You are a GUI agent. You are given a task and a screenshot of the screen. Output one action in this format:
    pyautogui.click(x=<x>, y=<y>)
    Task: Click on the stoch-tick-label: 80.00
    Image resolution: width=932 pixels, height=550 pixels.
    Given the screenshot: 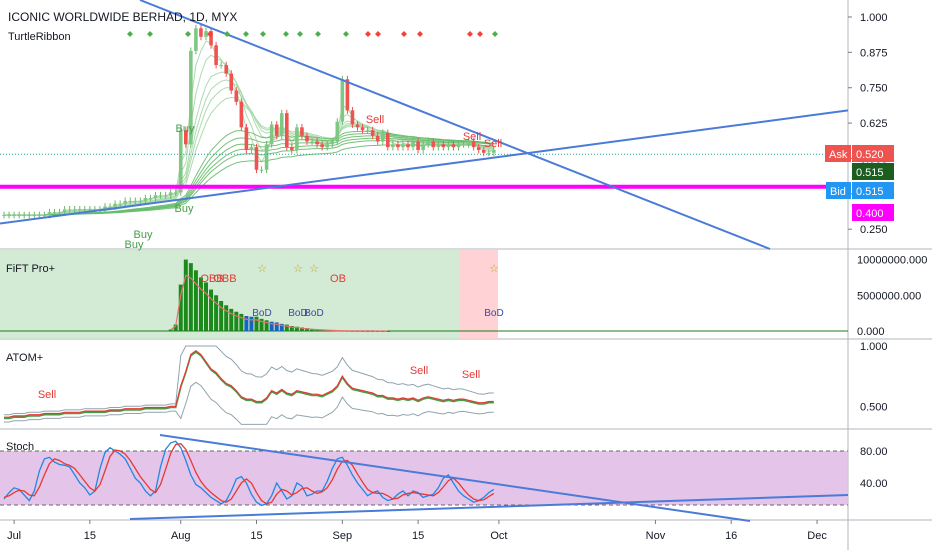 What is the action you would take?
    pyautogui.click(x=874, y=452)
    